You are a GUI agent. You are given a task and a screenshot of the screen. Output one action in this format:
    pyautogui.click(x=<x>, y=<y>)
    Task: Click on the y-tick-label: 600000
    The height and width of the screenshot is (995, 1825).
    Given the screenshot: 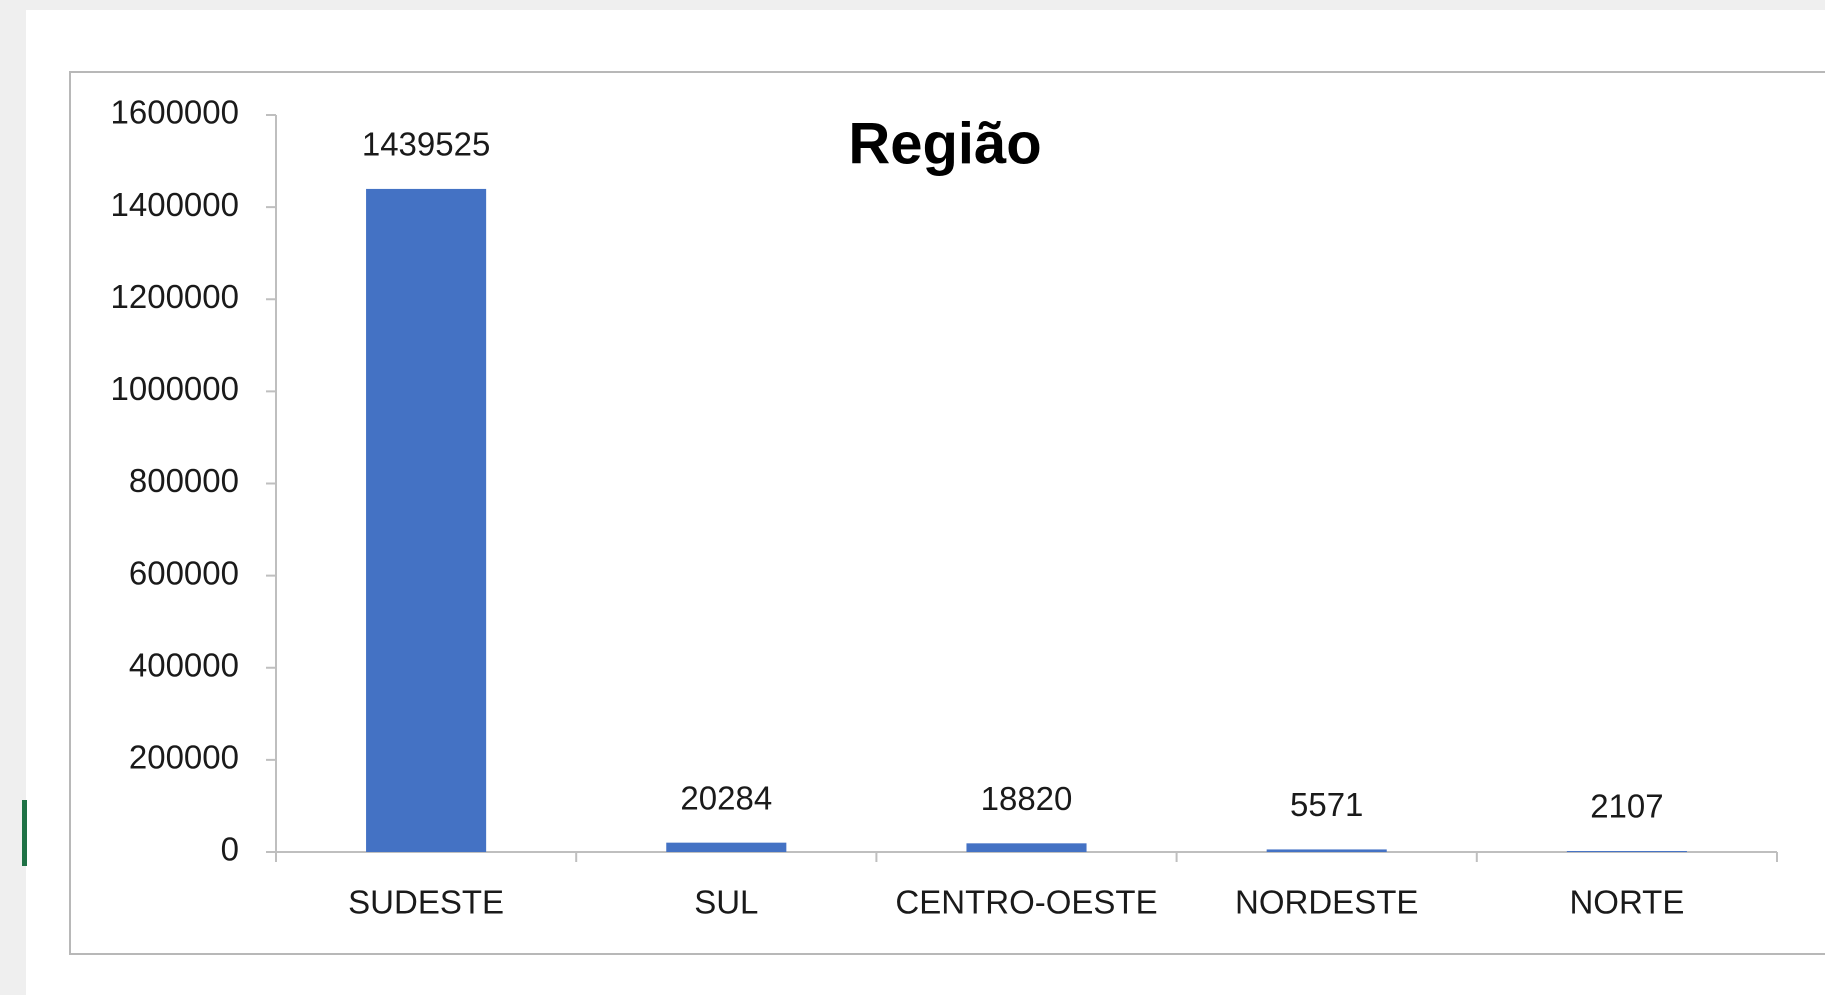 What is the action you would take?
    pyautogui.click(x=184, y=572)
    